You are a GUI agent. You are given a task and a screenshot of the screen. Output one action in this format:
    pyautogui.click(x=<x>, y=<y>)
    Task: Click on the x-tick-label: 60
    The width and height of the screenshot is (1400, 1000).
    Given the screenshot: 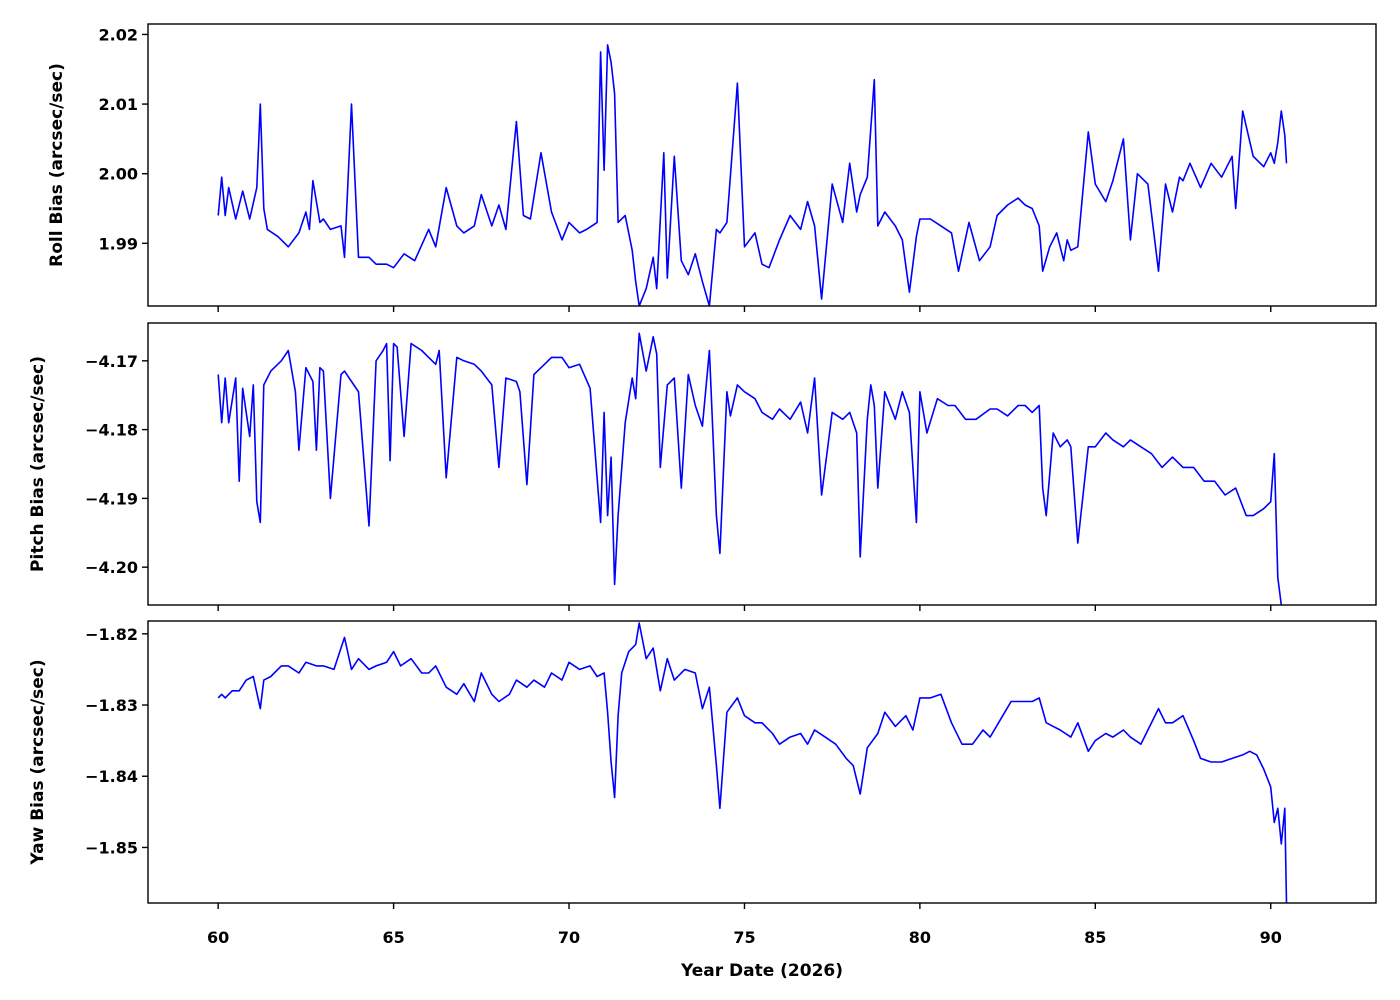 What is the action you would take?
    pyautogui.click(x=218, y=937)
    